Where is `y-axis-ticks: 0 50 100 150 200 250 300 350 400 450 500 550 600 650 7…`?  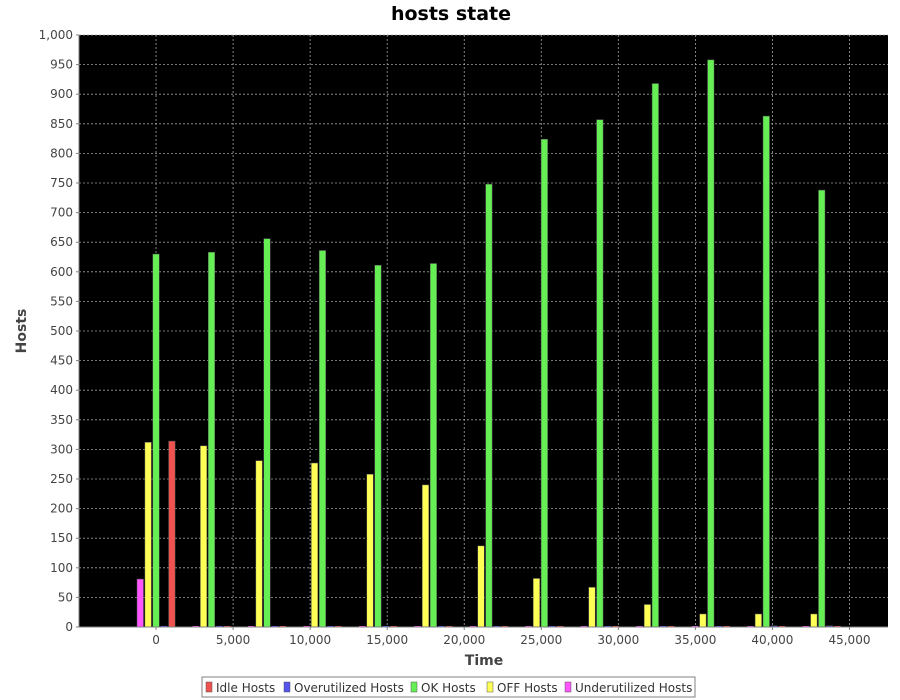
y-axis-ticks: 0 50 100 150 200 250 300 350 400 450 500 550 600 650 7… is located at coordinates (59, 331).